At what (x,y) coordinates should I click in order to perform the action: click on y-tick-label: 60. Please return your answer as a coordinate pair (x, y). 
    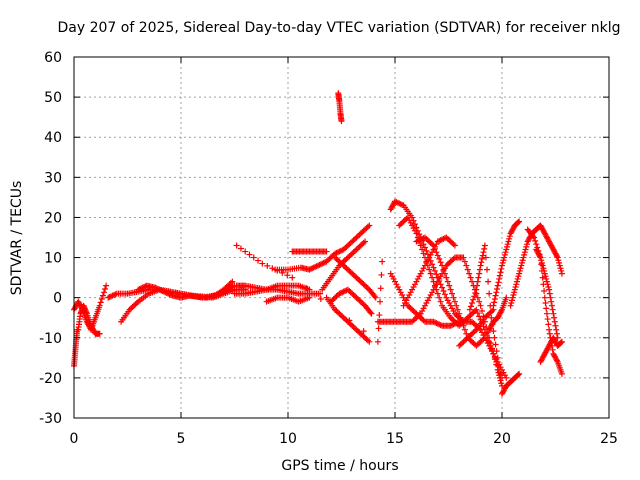
    Looking at the image, I should click on (53, 58).